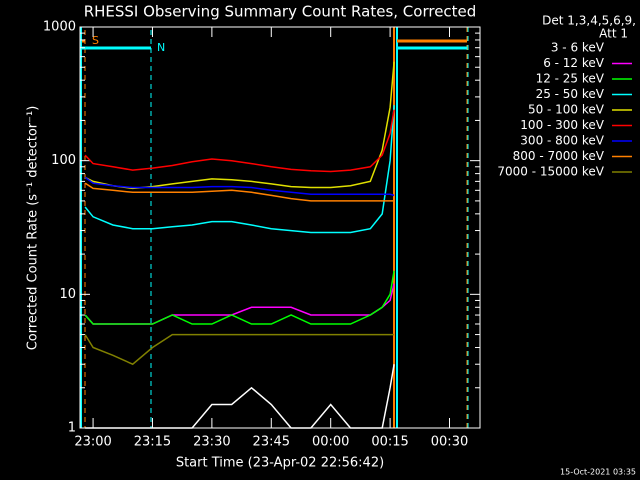  Describe the element at coordinates (211, 442) in the screenshot. I see `x-tick-label: 23:30` at that location.